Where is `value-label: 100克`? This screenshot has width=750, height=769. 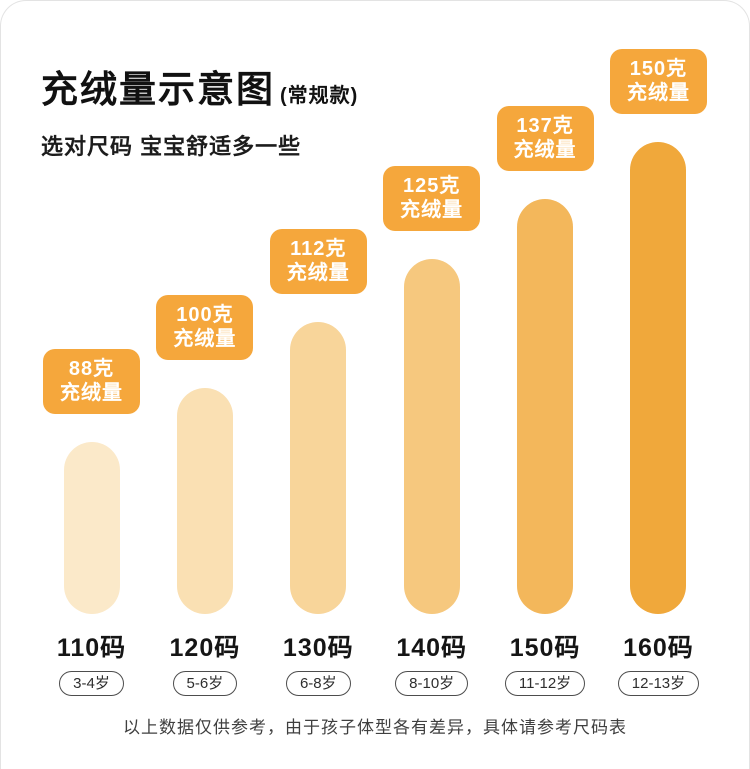 value-label: 100克 is located at coordinates (205, 315).